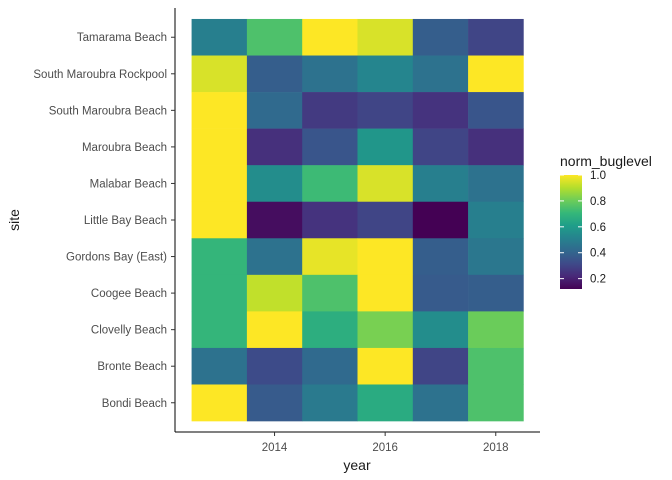 Image resolution: width=672 pixels, height=480 pixels. Describe the element at coordinates (385, 448) in the screenshot. I see `x-tick-label: 2016` at that location.